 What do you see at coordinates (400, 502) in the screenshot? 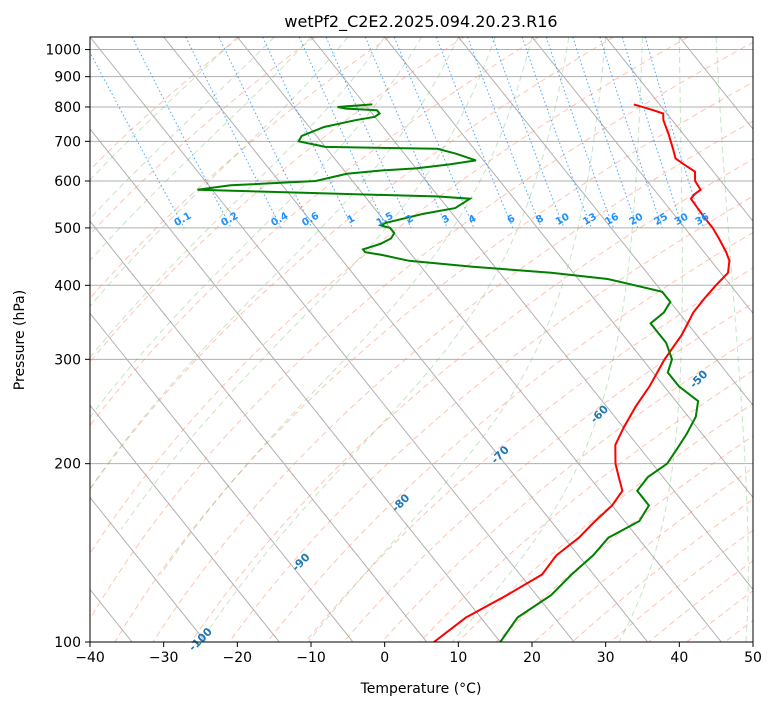
I see `dry-adiabat-label: -80` at bounding box center [400, 502].